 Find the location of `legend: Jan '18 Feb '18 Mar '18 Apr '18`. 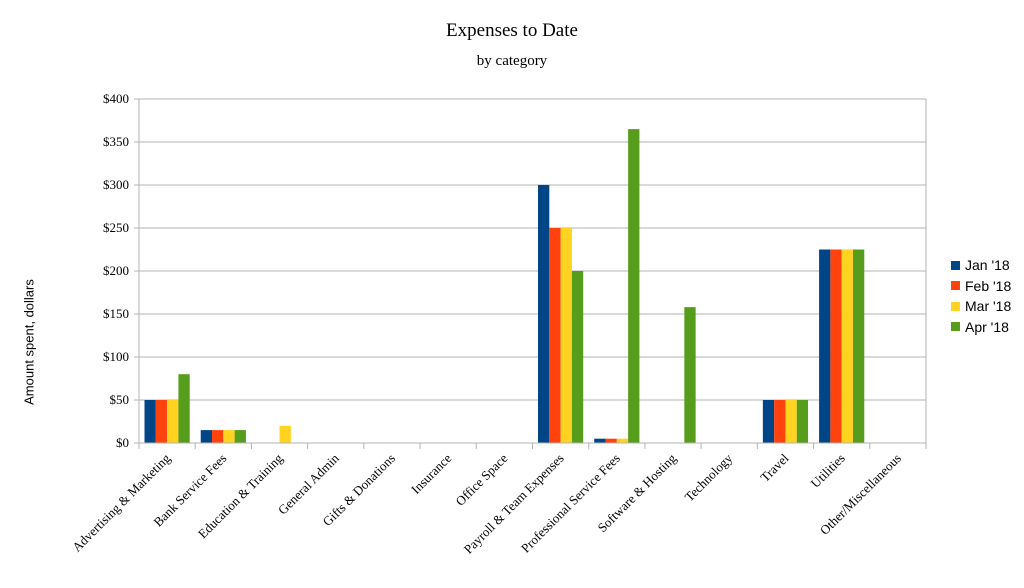

legend: Jan '18 Feb '18 Mar '18 Apr '18 is located at coordinates (981, 296).